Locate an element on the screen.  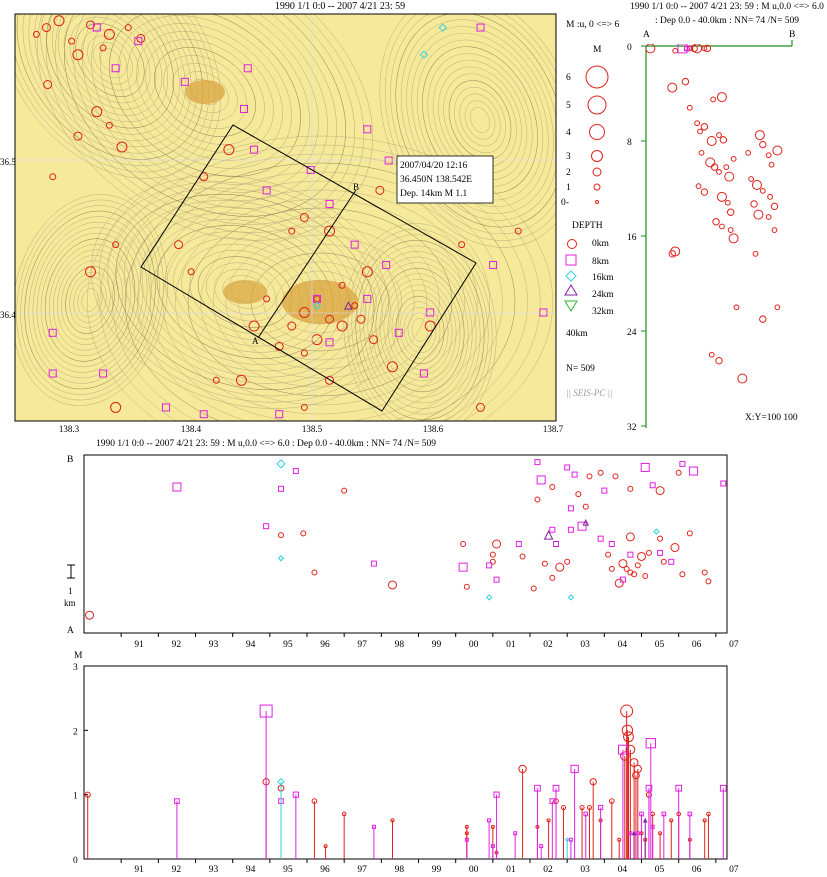
time-panel-event-24km is located at coordinates (548, 534).